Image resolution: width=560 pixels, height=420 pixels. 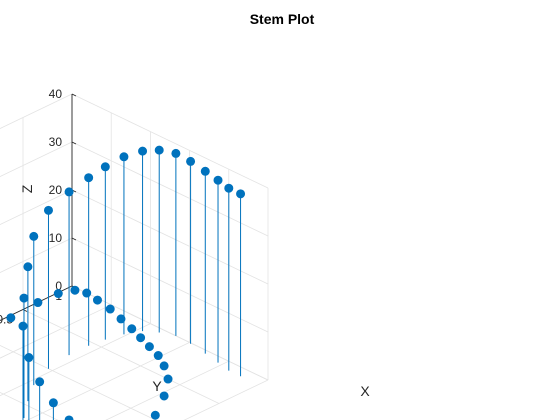 What do you see at coordinates (56, 190) in the screenshot?
I see `z-tick-label: 20` at bounding box center [56, 190].